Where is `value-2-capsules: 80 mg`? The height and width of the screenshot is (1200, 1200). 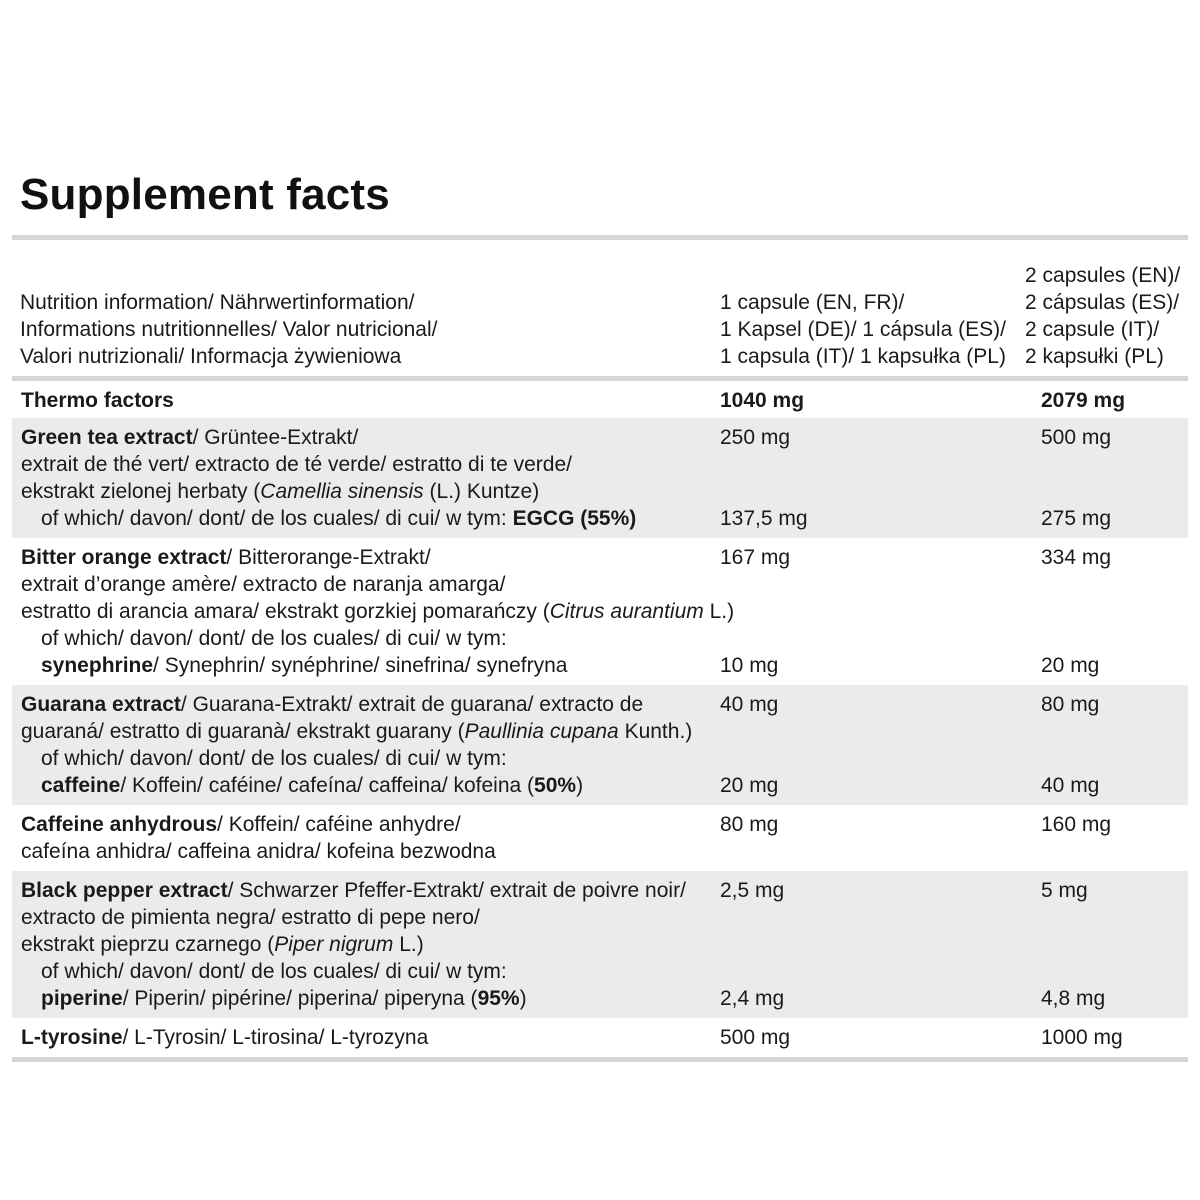
value-2-capsules: 80 mg is located at coordinates (1070, 704).